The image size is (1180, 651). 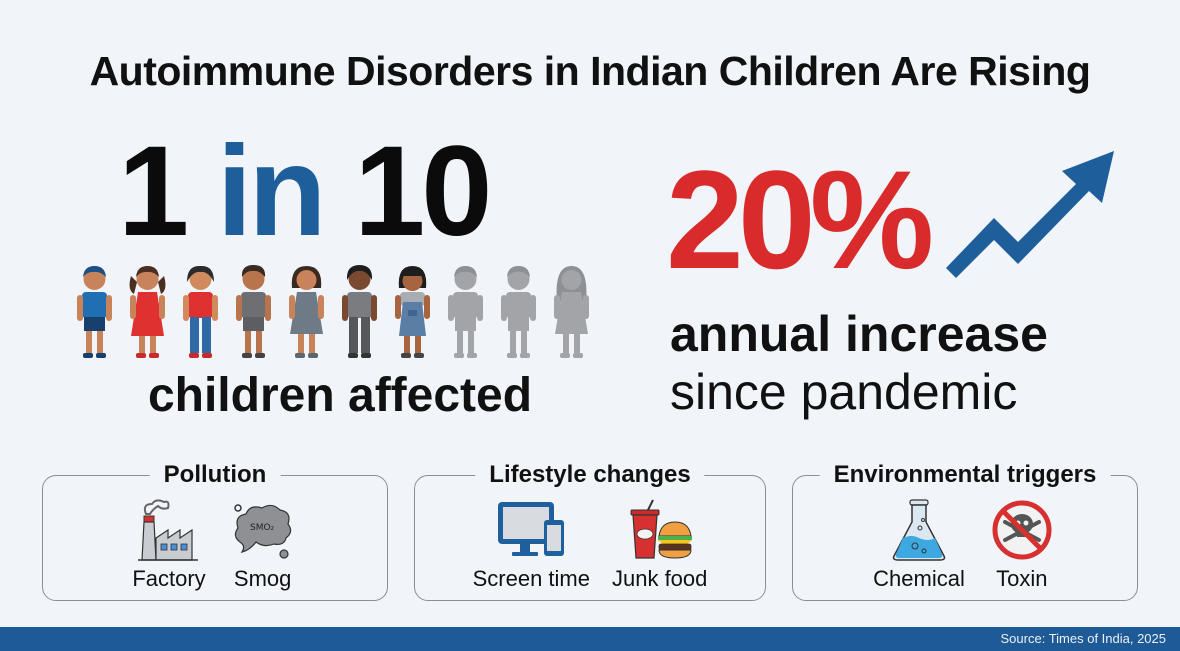 I want to click on factor-item-chemical: Chemical, so click(x=919, y=545).